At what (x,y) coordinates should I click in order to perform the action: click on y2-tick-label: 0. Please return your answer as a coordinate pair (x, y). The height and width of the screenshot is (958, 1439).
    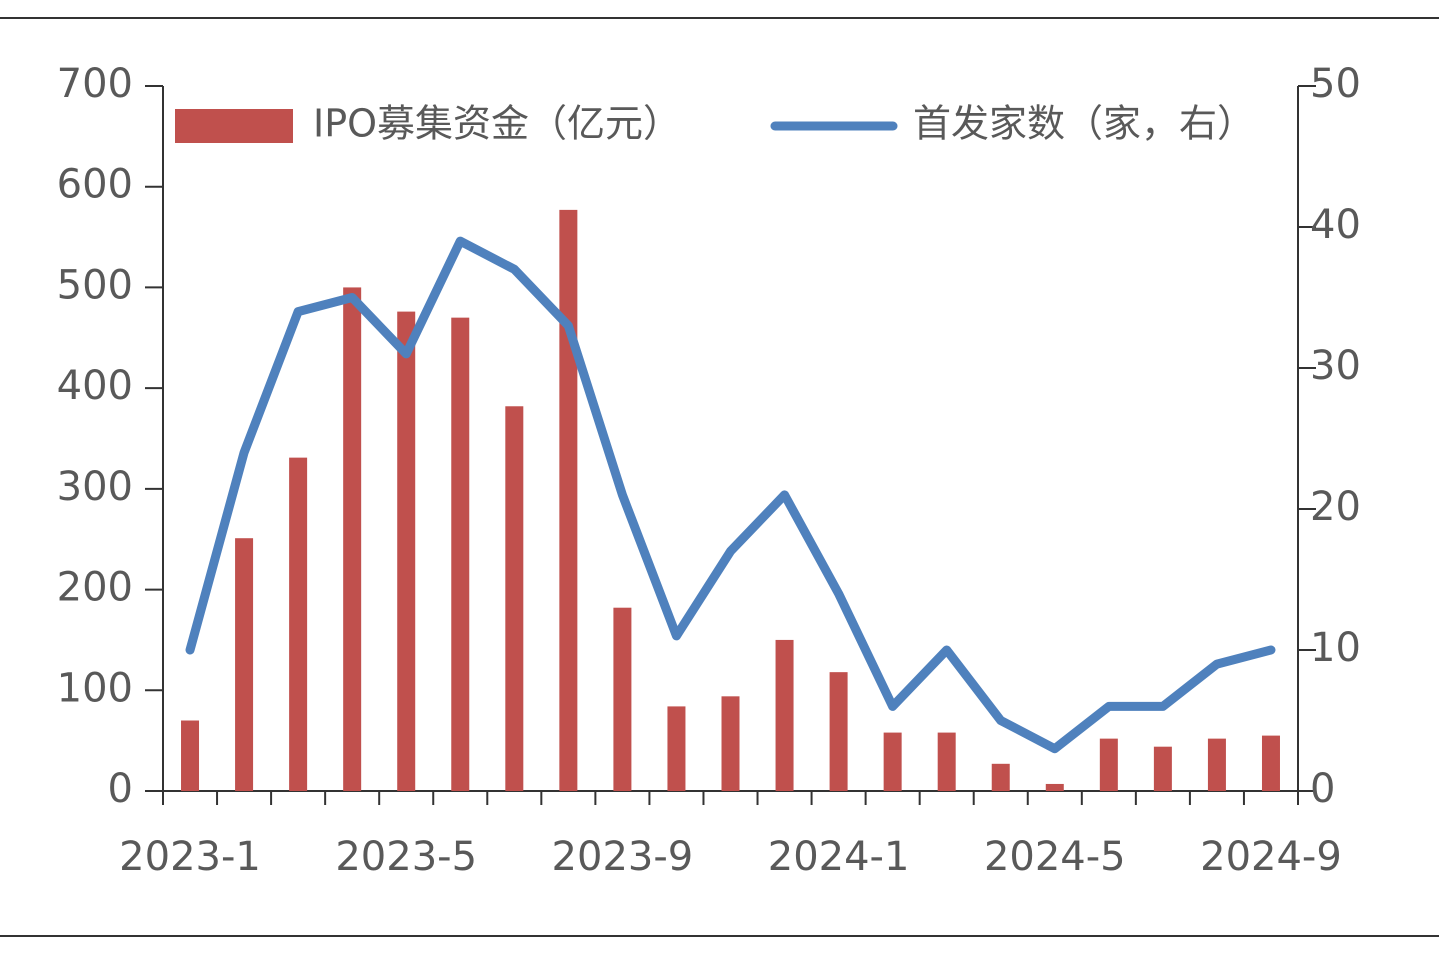
    Looking at the image, I should click on (1322, 789).